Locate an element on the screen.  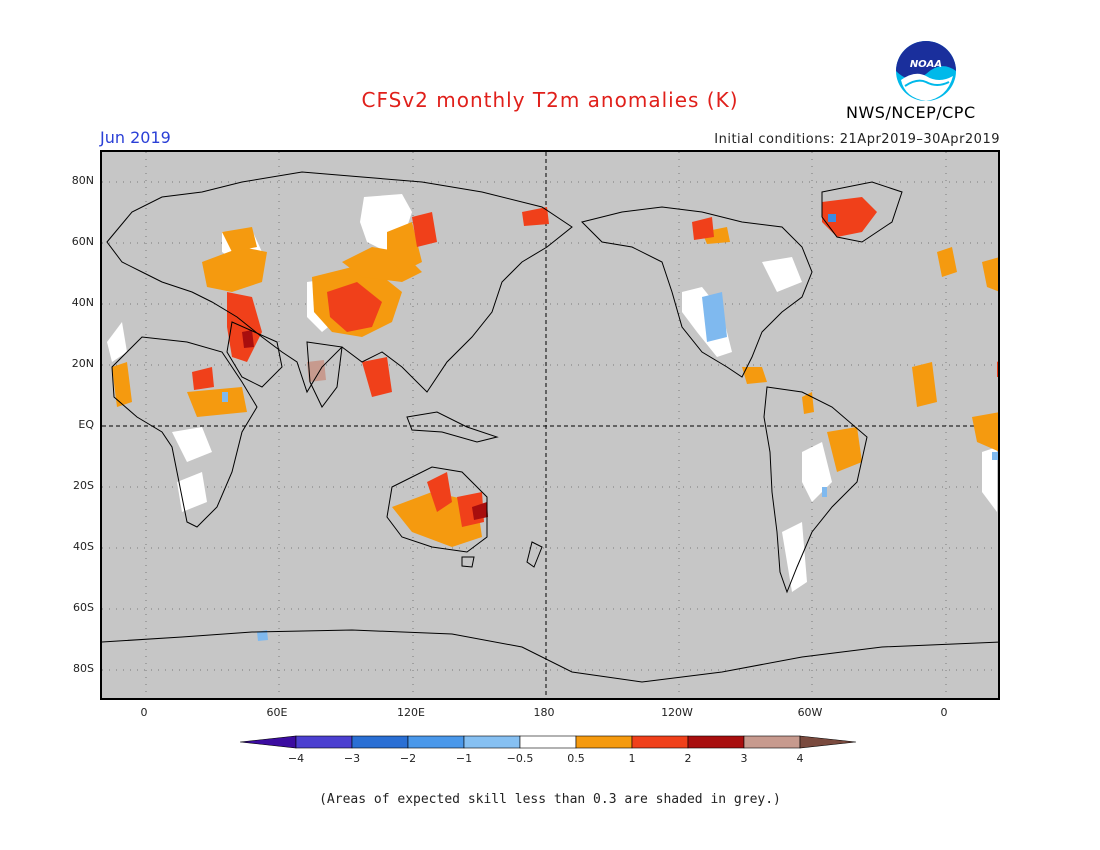
colorbar-tick-label: −4 is located at coordinates (296, 758).